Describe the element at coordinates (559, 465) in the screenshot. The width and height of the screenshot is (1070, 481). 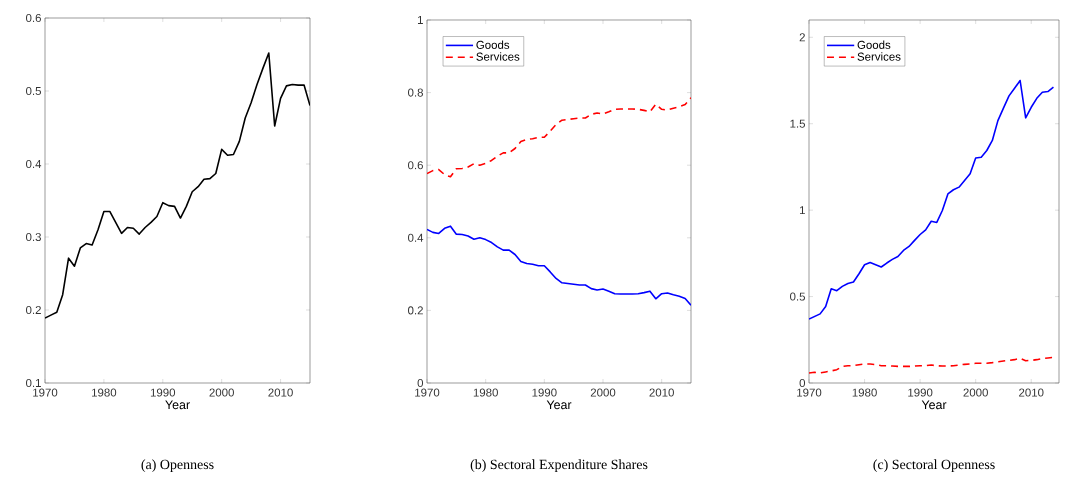
I see `text: (b) Sectoral Expenditure Shares` at that location.